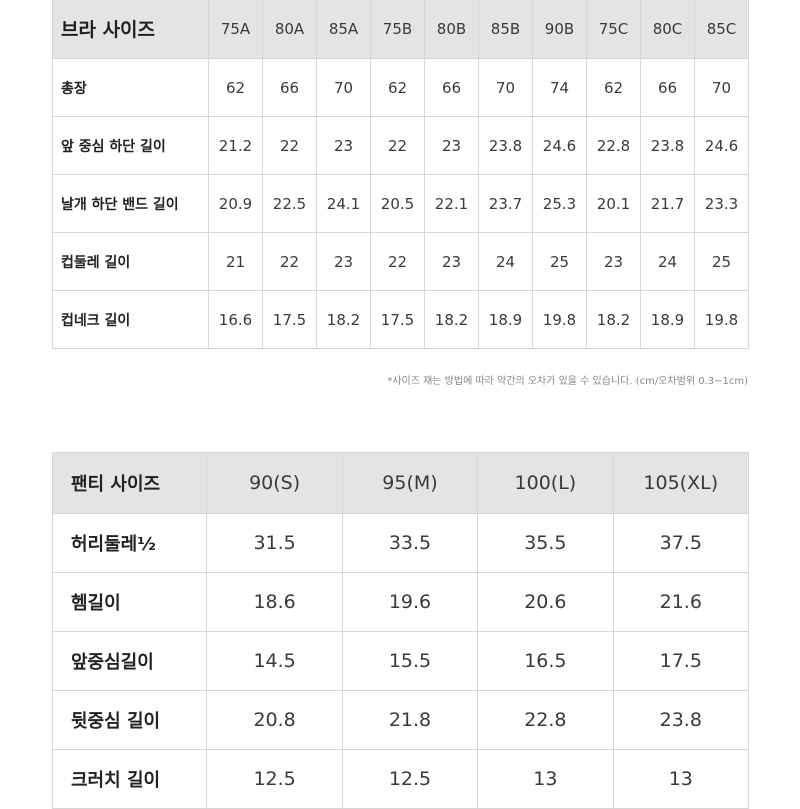 The height and width of the screenshot is (809, 800). I want to click on measurement-cell: 16.6, so click(235, 319).